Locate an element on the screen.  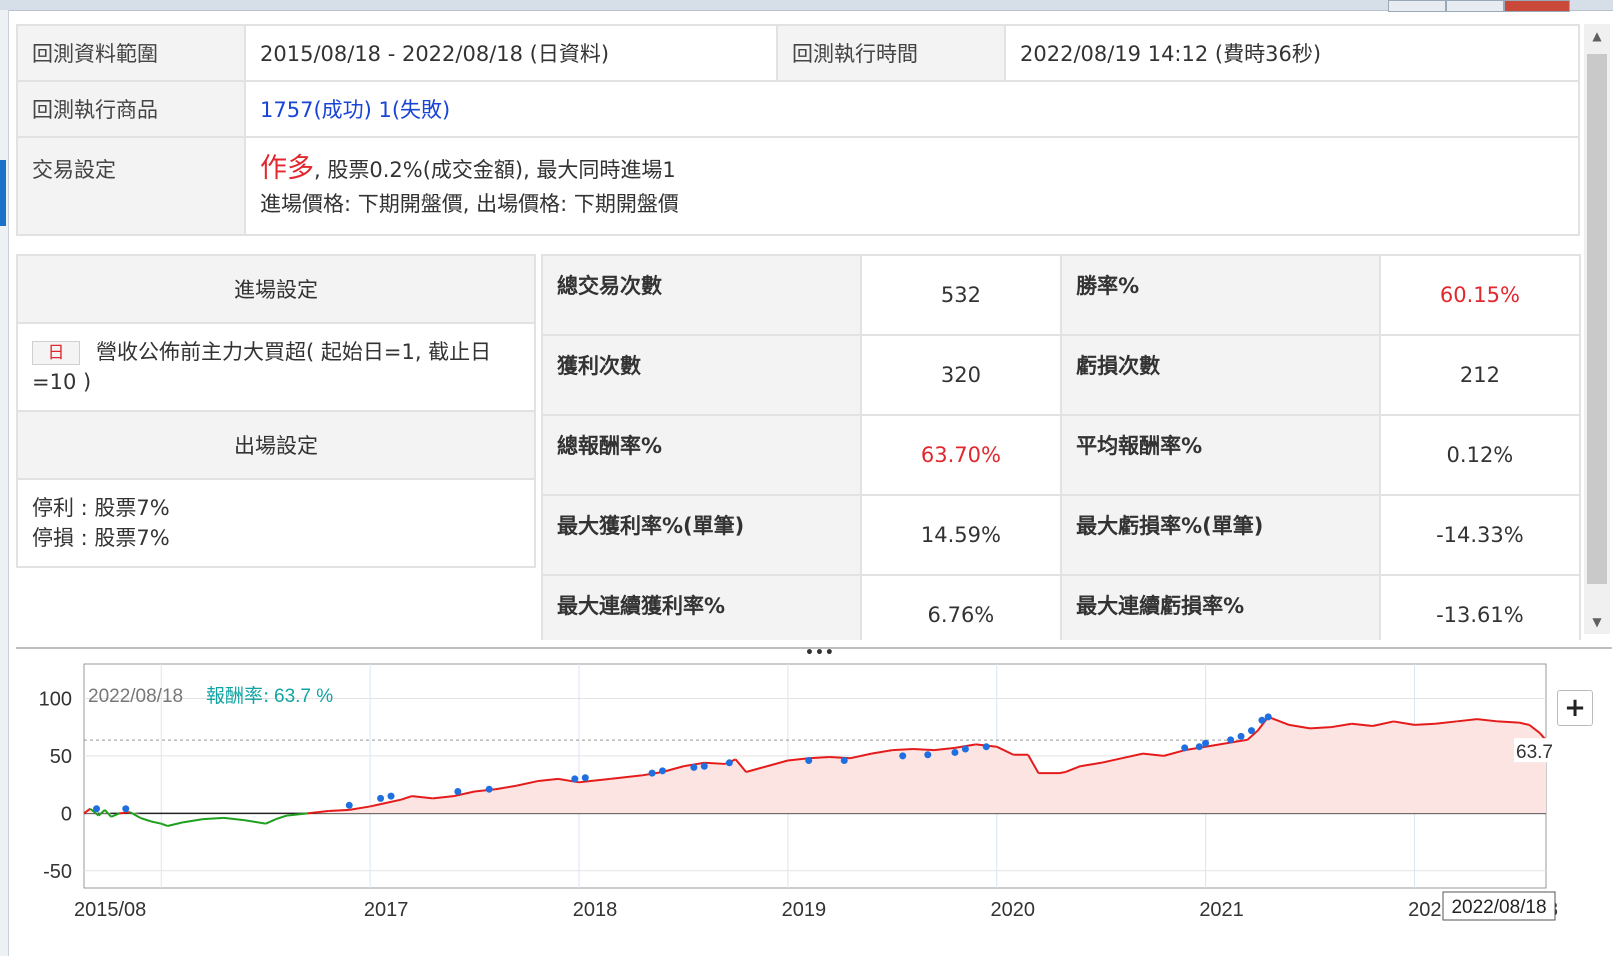
stats-label-right: 虧損次數 is located at coordinates (1220, 375).